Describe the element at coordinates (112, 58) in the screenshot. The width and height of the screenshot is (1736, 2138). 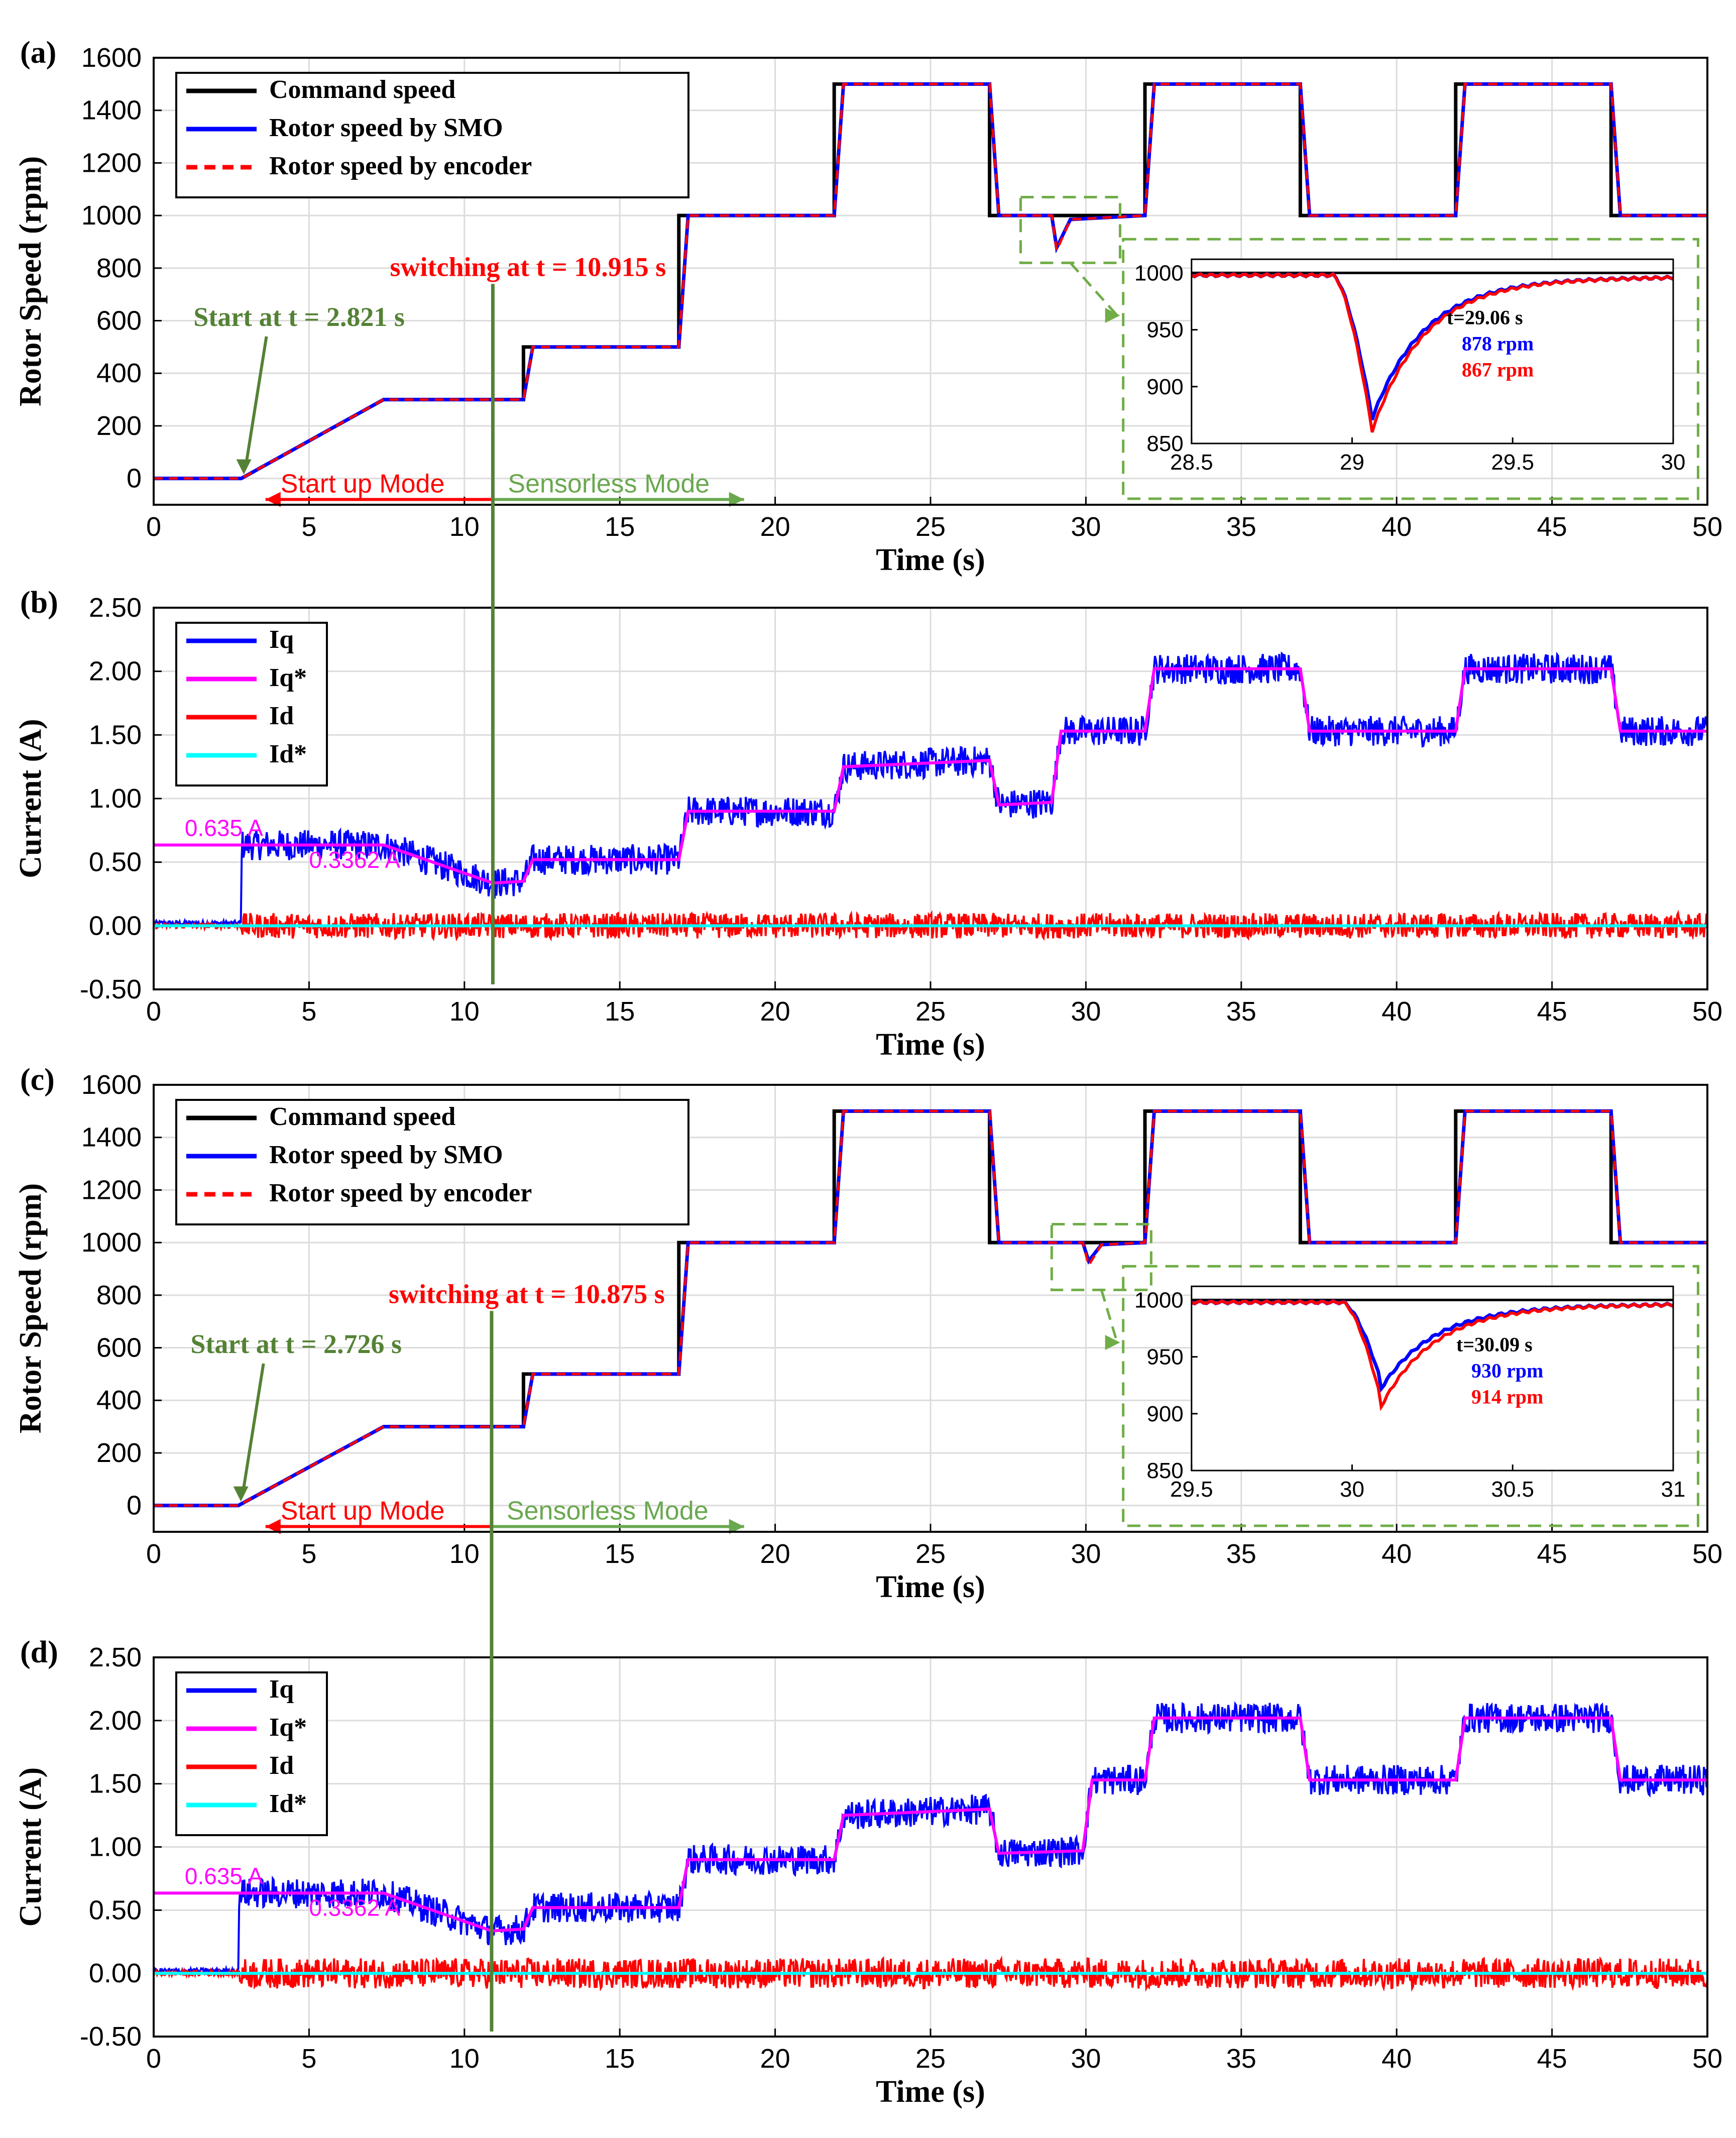
I see `y-tick-label: 1600` at that location.